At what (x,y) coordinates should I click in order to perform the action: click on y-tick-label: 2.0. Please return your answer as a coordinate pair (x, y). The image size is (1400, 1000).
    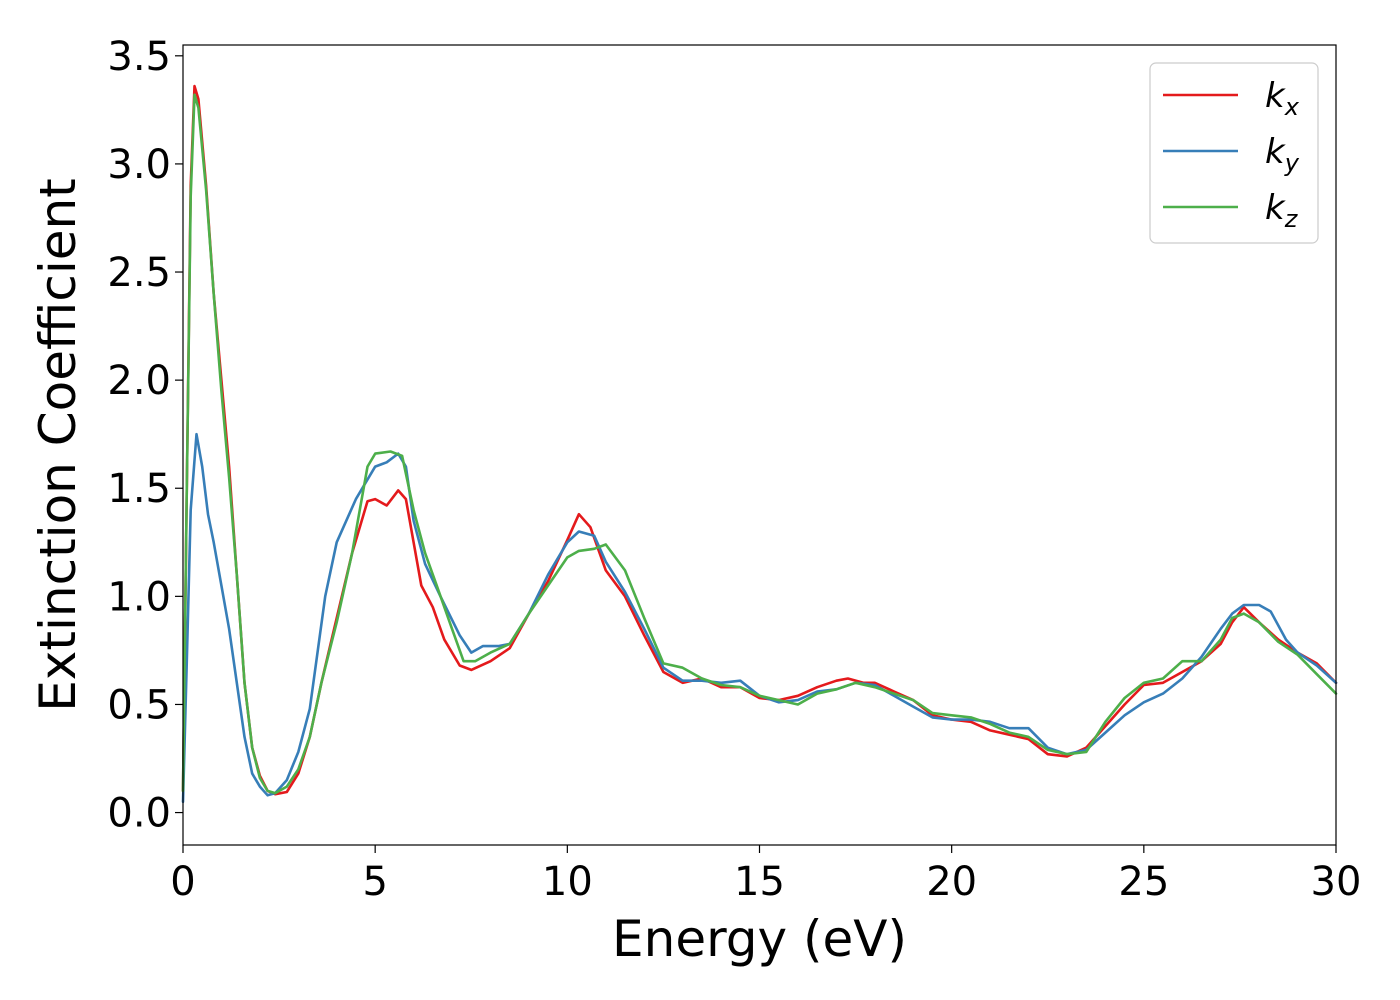
    Looking at the image, I should click on (139, 381).